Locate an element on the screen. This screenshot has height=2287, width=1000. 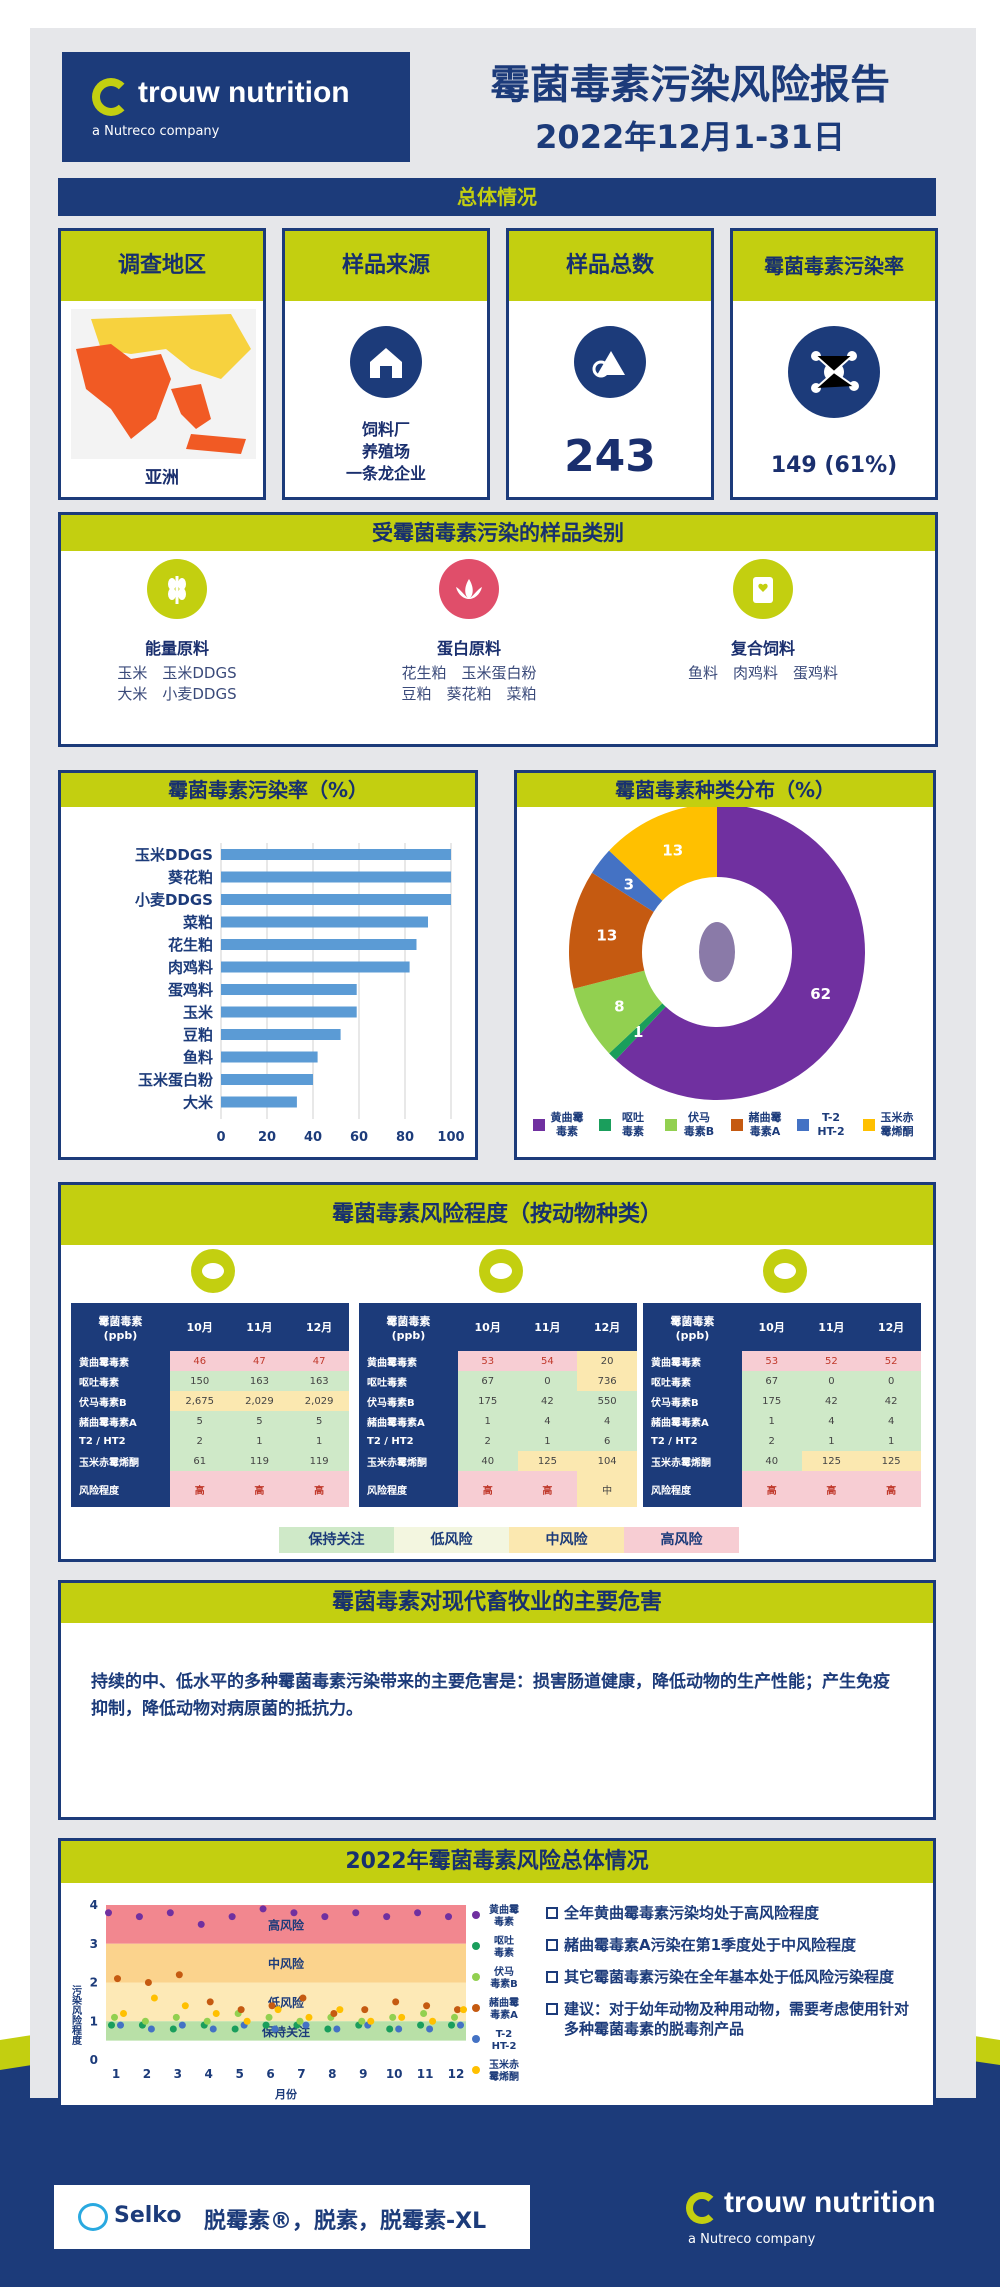
table-cell: 52 is located at coordinates (831, 1361).